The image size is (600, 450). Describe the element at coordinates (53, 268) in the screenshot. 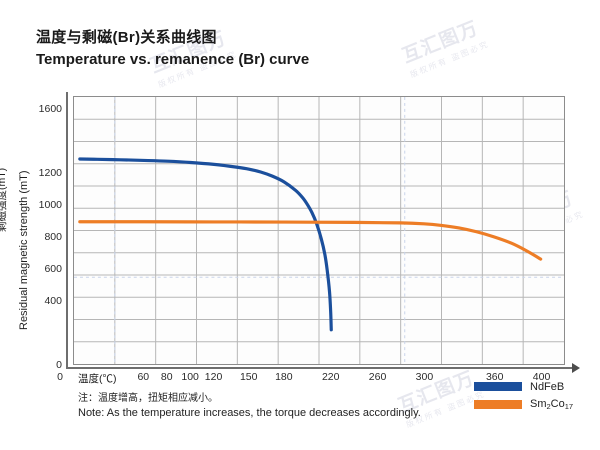

I see `y-tick-label: 600` at that location.